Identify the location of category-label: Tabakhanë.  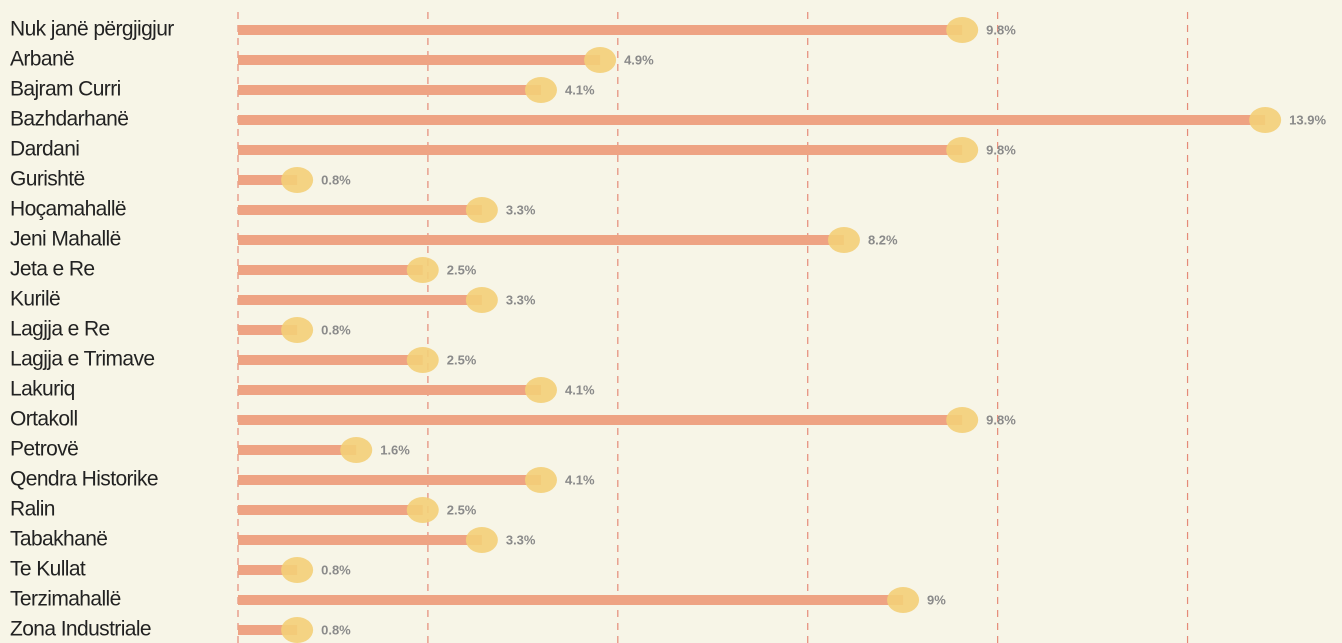
(58, 539).